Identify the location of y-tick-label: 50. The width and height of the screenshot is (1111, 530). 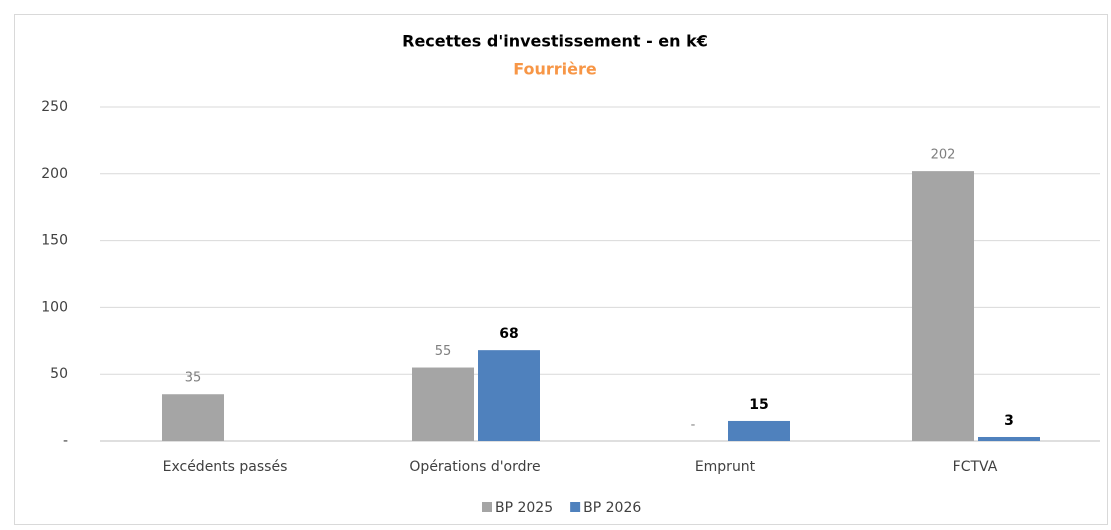
(59, 374).